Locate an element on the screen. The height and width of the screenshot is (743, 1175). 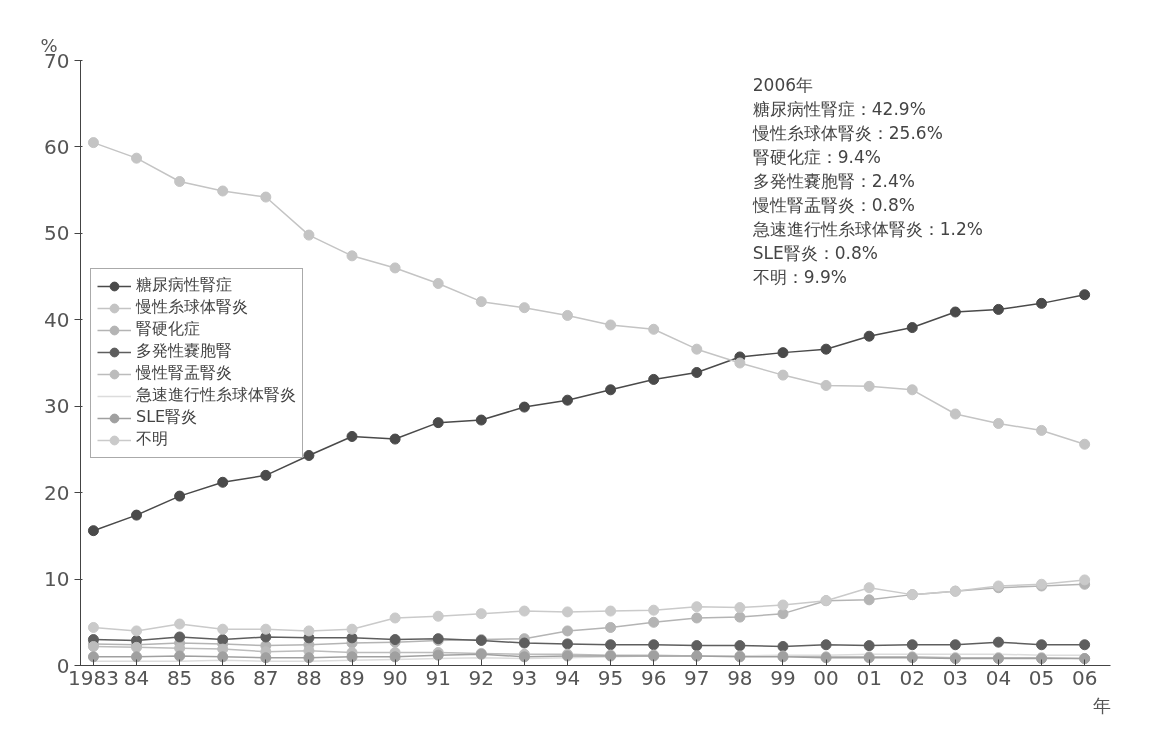
x-tick-label: 93 is located at coordinates (524, 677).